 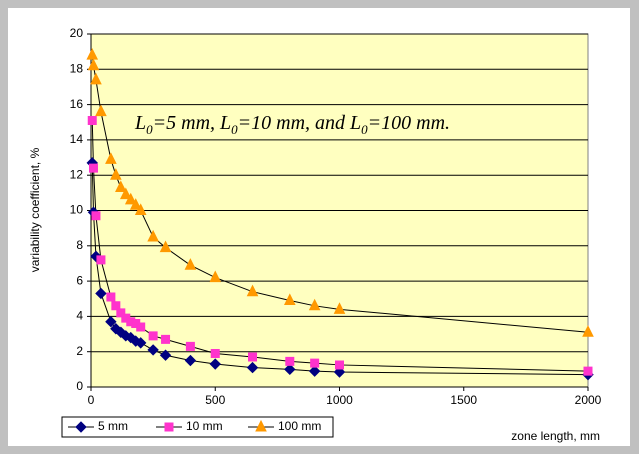 I want to click on legend-label: 100 mm, so click(x=299, y=426).